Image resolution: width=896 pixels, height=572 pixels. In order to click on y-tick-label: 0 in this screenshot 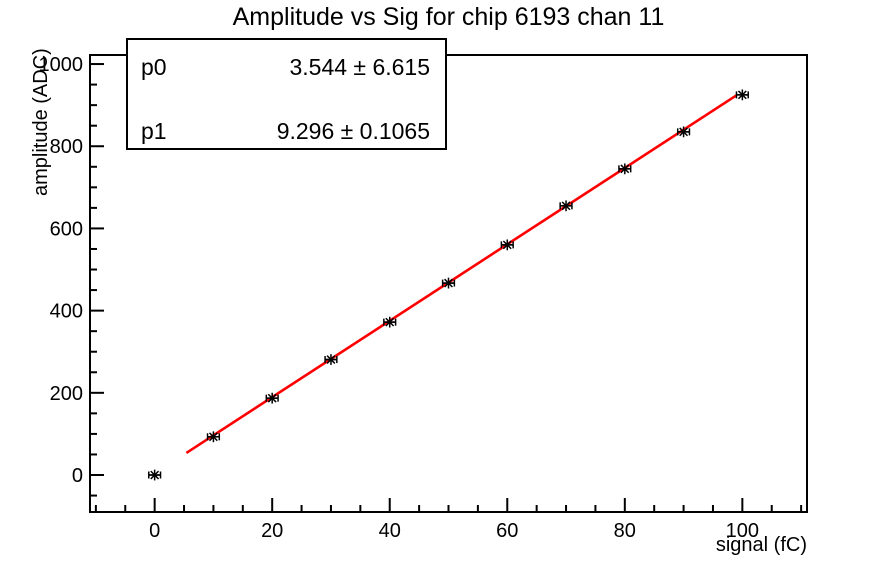, I will do `click(77, 476)`.